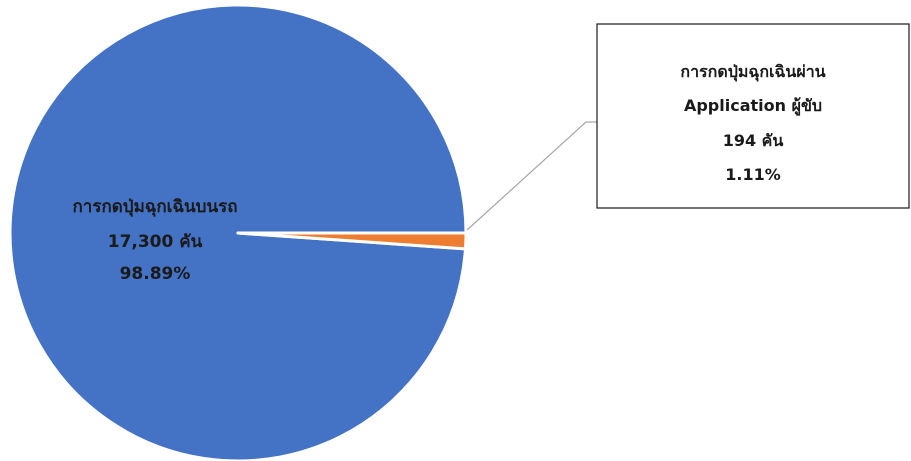  I want to click on callout-label-percent: 1.11%, so click(753, 174).